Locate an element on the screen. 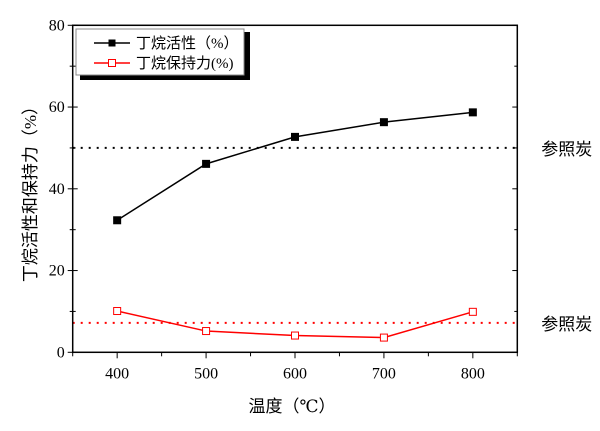 The height and width of the screenshot is (431, 600). x-tick-label: 400 is located at coordinates (117, 373).